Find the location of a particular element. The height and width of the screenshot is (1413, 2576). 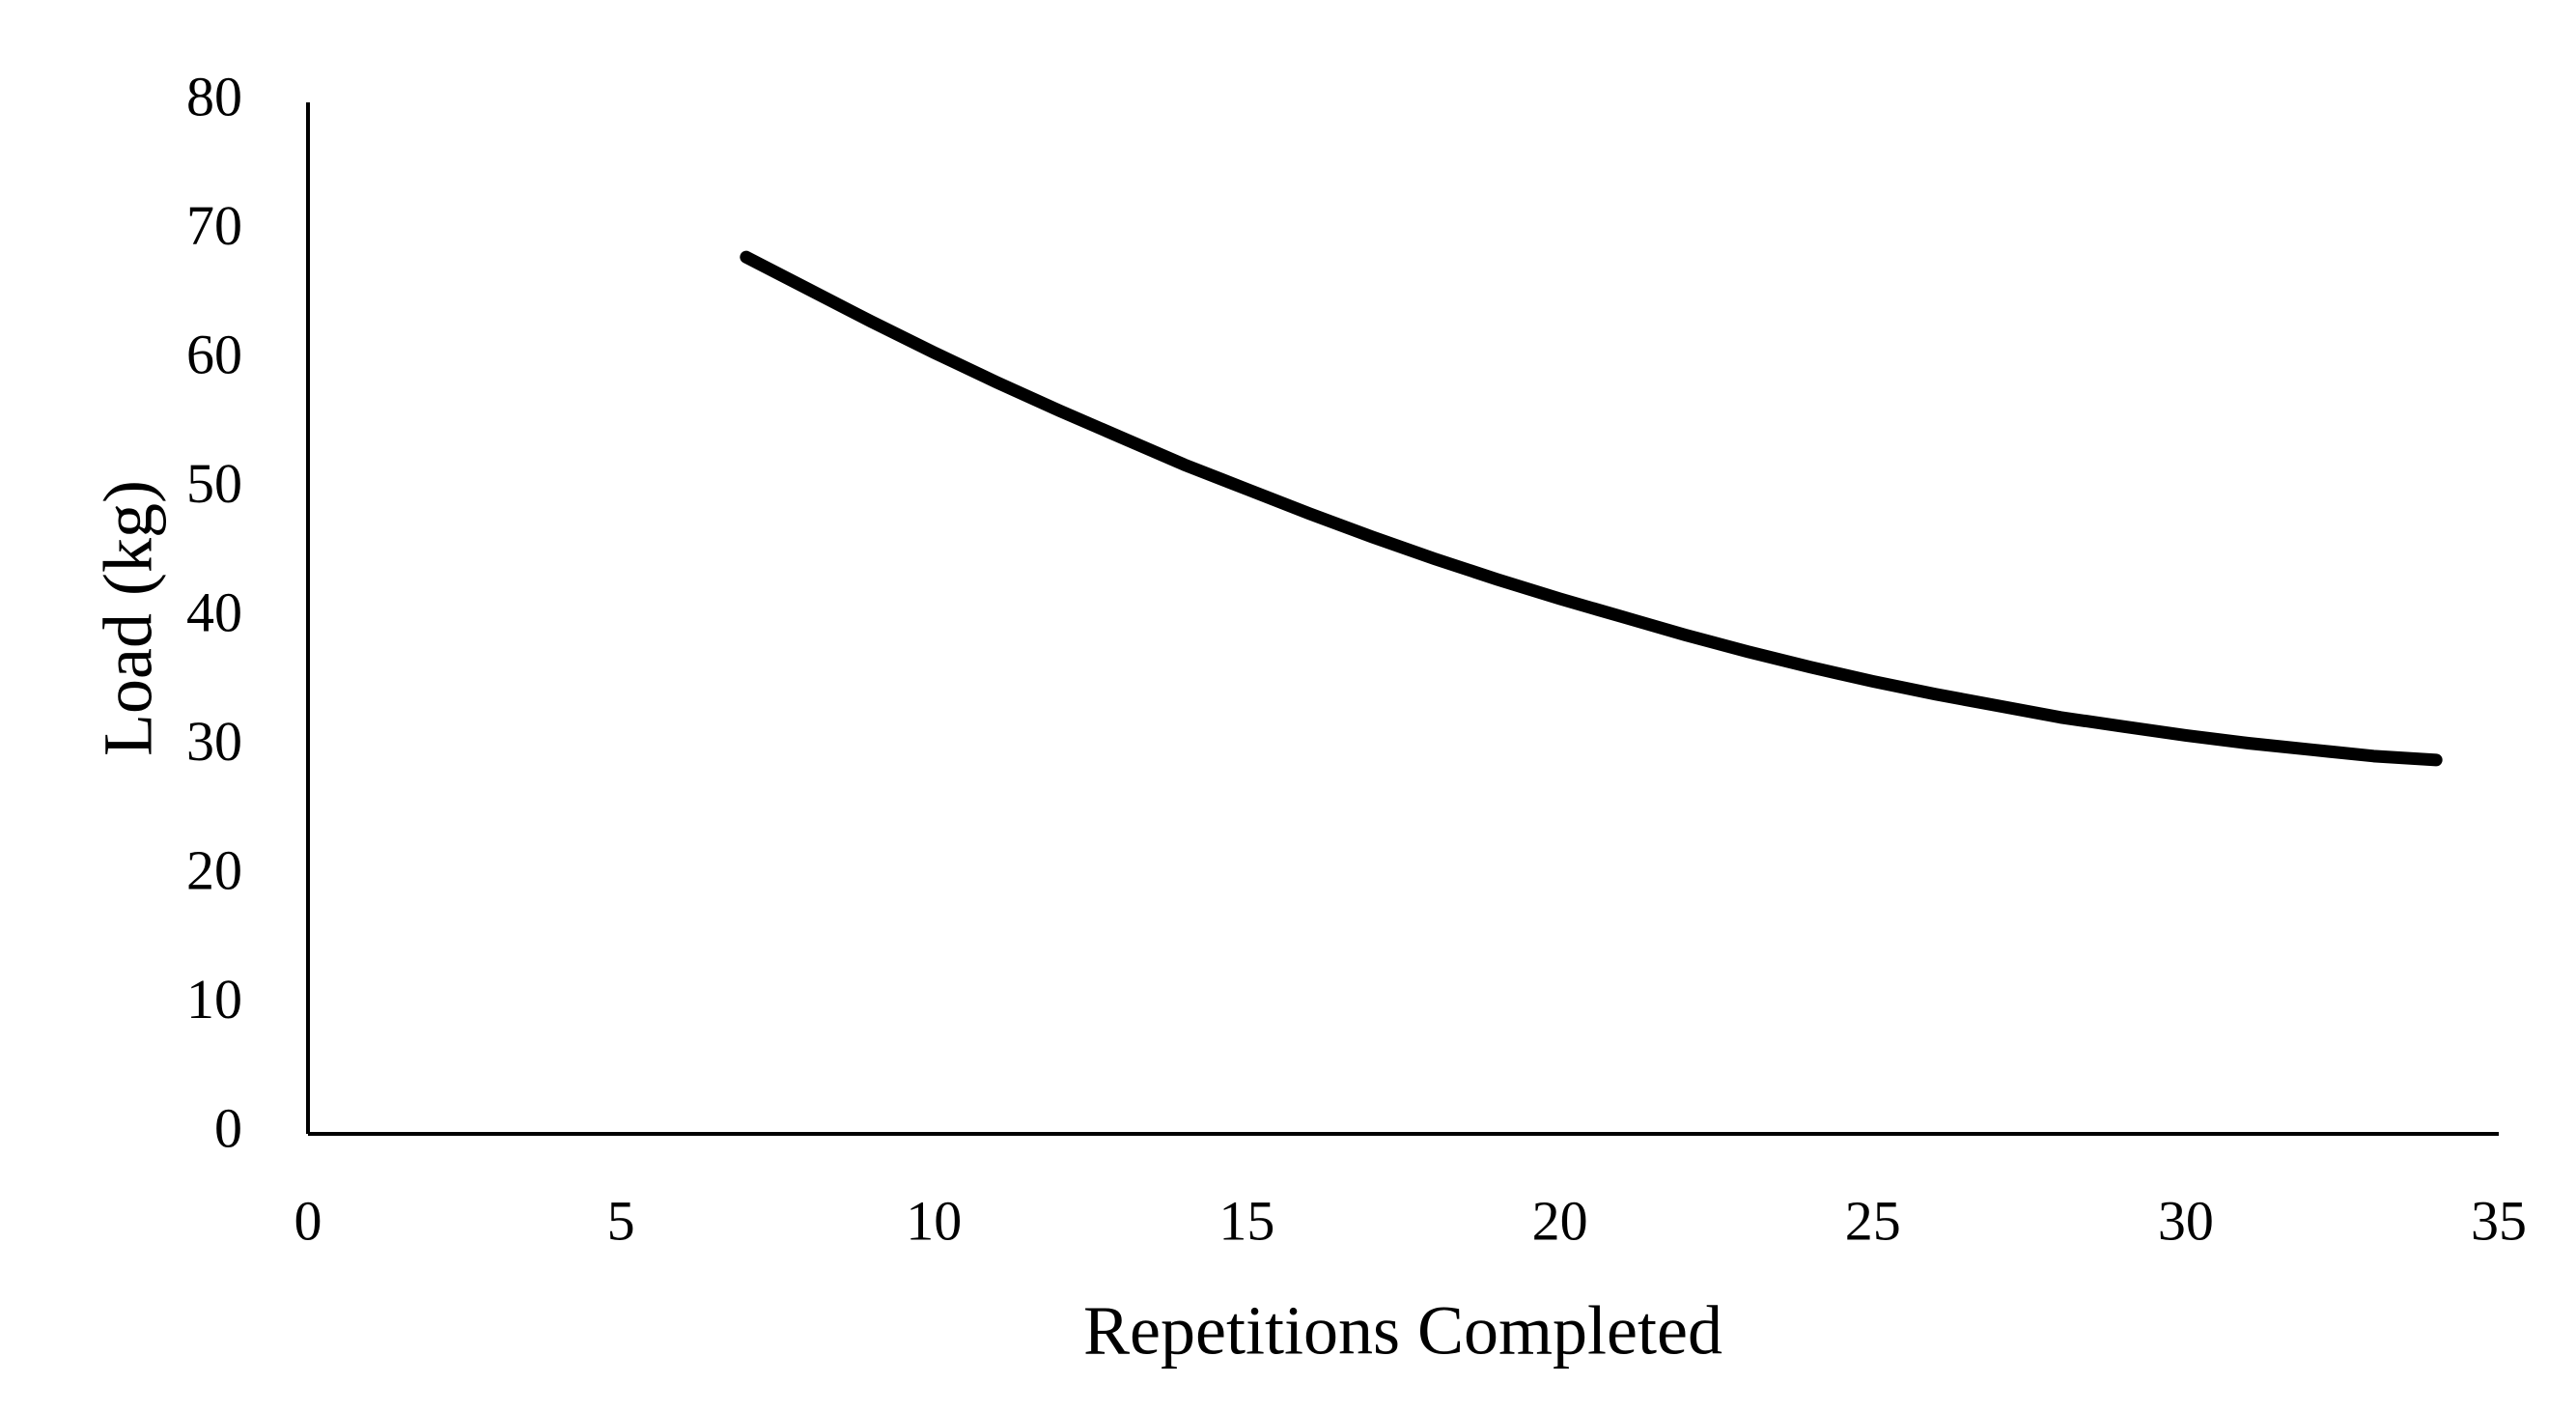

y-tick-label: 70 is located at coordinates (214, 225).